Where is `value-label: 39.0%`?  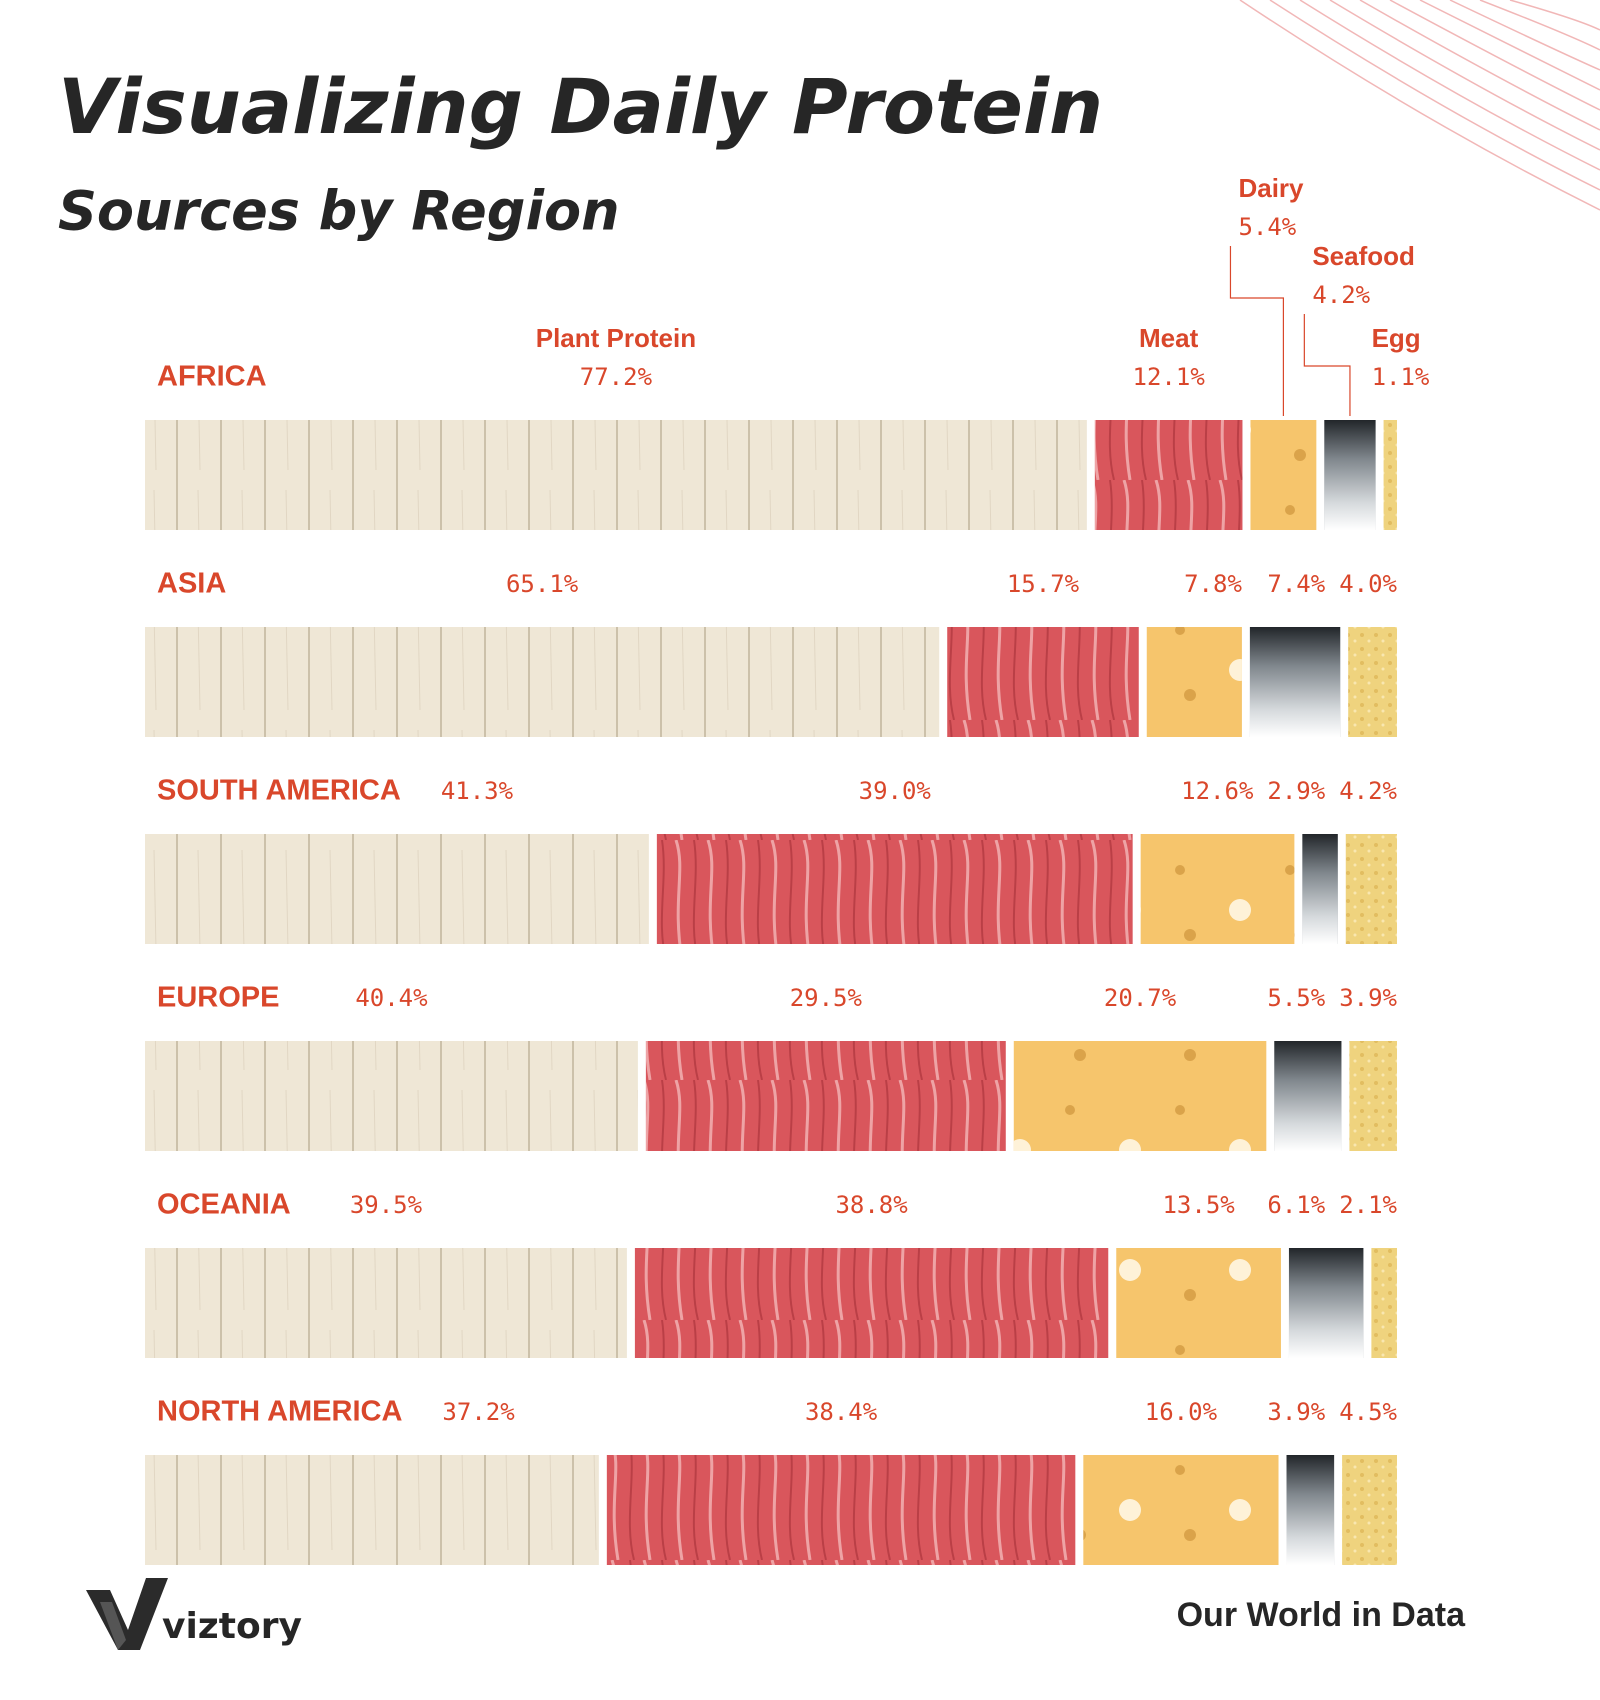 value-label: 39.0% is located at coordinates (895, 791).